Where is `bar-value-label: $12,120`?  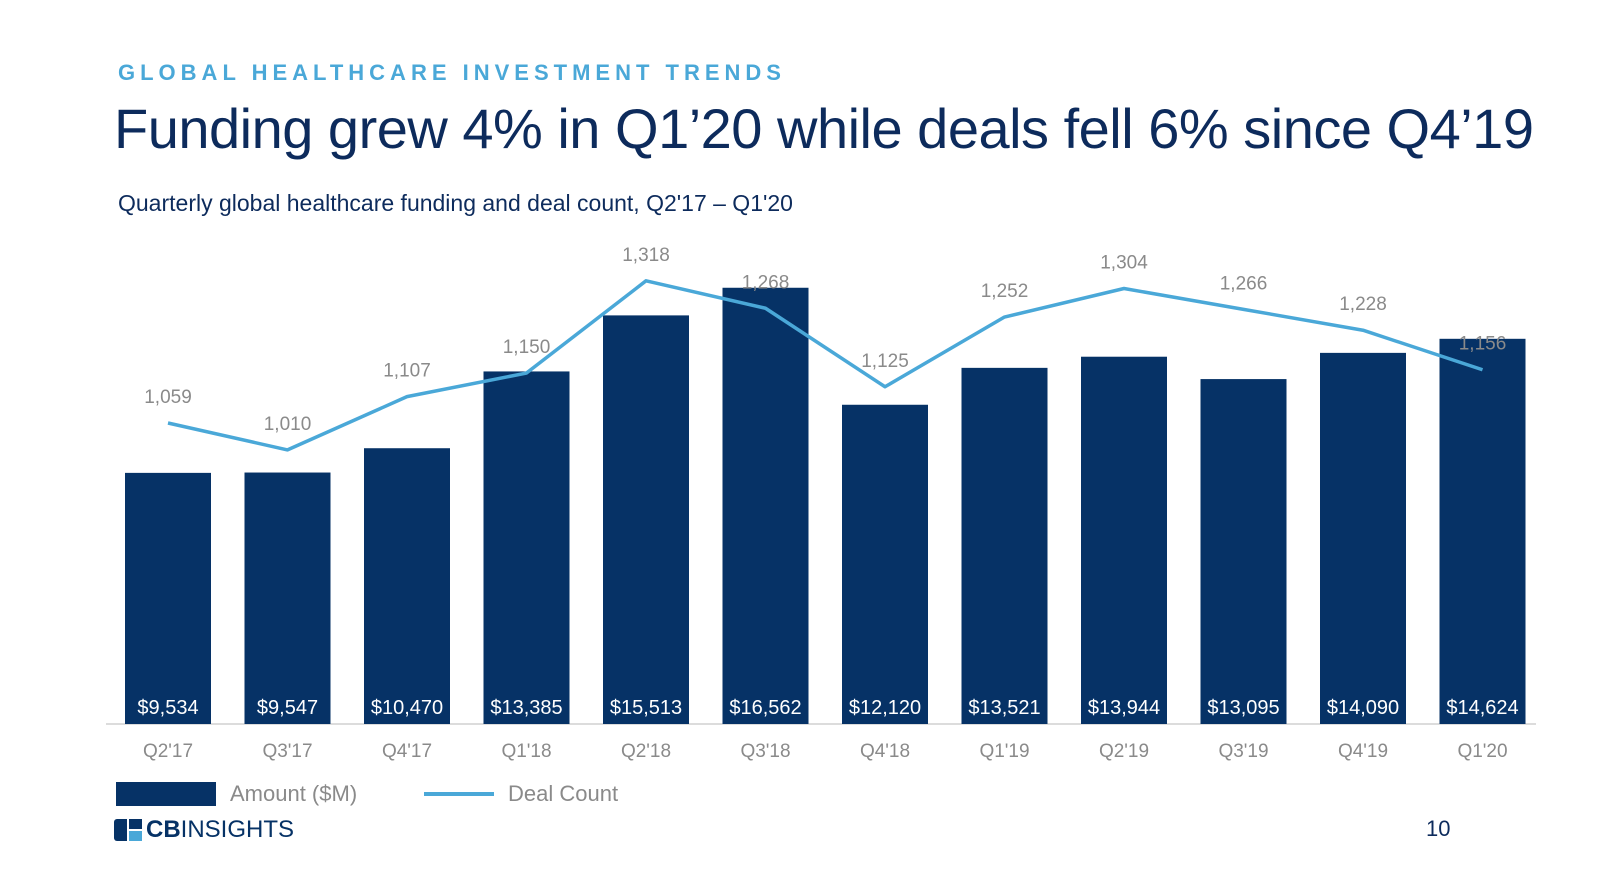 bar-value-label: $12,120 is located at coordinates (885, 708).